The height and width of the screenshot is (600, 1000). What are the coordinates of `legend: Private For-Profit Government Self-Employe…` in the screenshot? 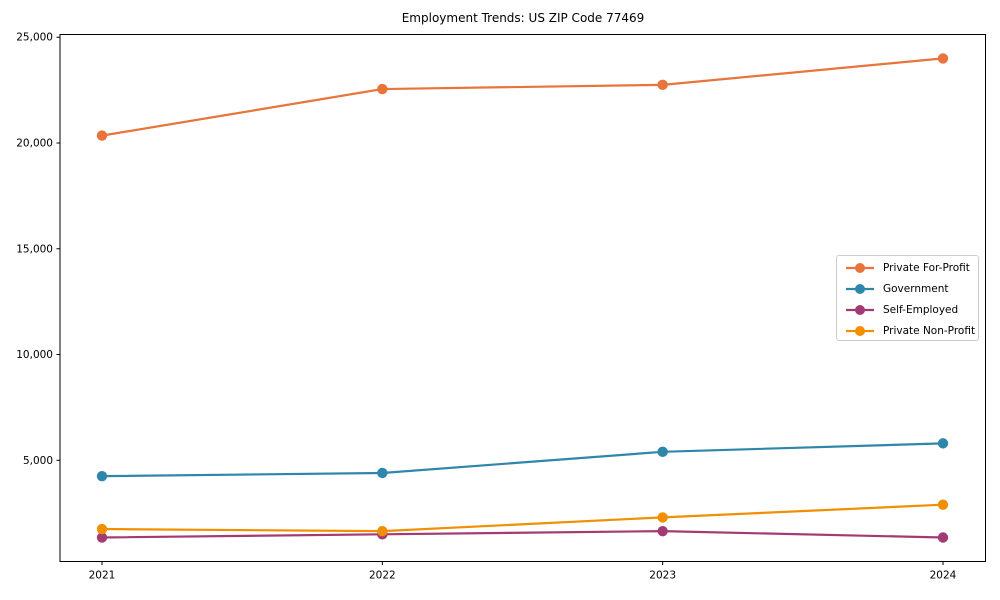 It's located at (907, 298).